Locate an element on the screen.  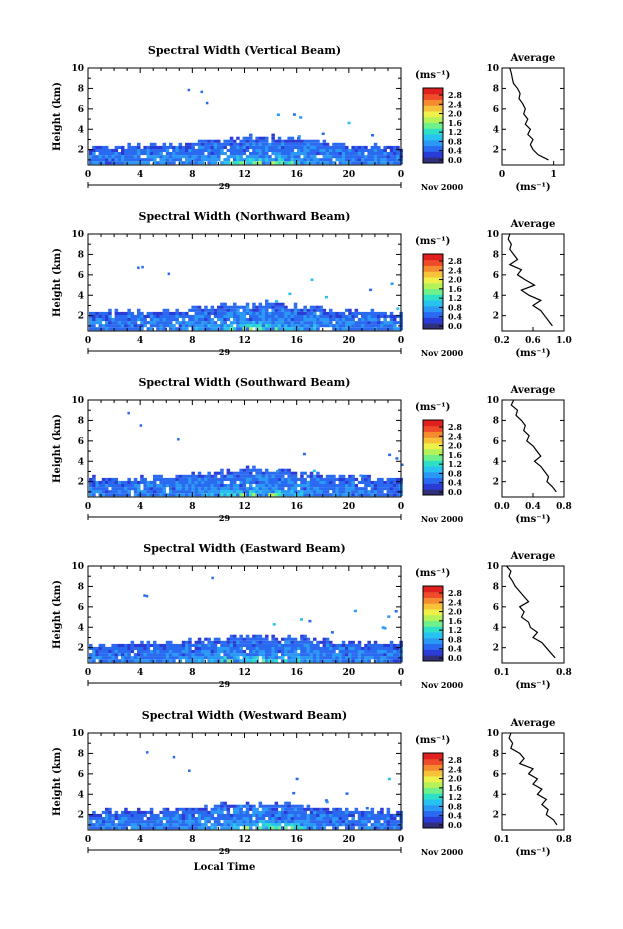
colorbar-tick-label: 0.8 is located at coordinates (455, 473).